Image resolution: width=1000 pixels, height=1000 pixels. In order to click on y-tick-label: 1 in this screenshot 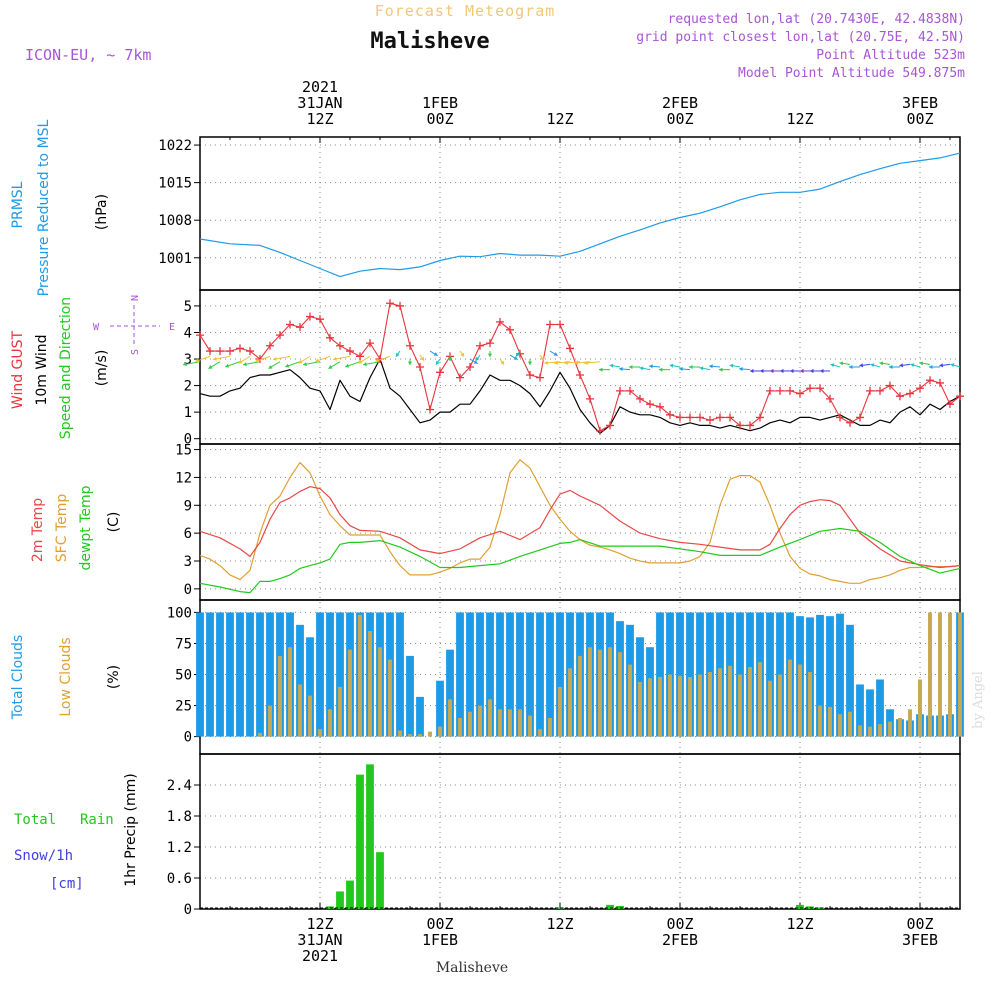, I will do `click(188, 413)`.